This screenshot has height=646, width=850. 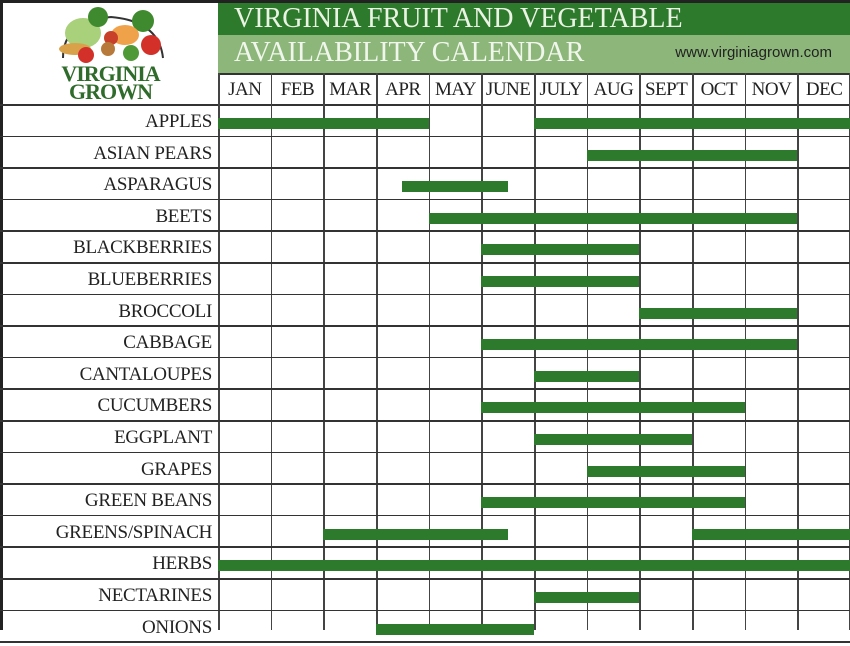 What do you see at coordinates (106, 214) in the screenshot?
I see `row-label: BEETS` at bounding box center [106, 214].